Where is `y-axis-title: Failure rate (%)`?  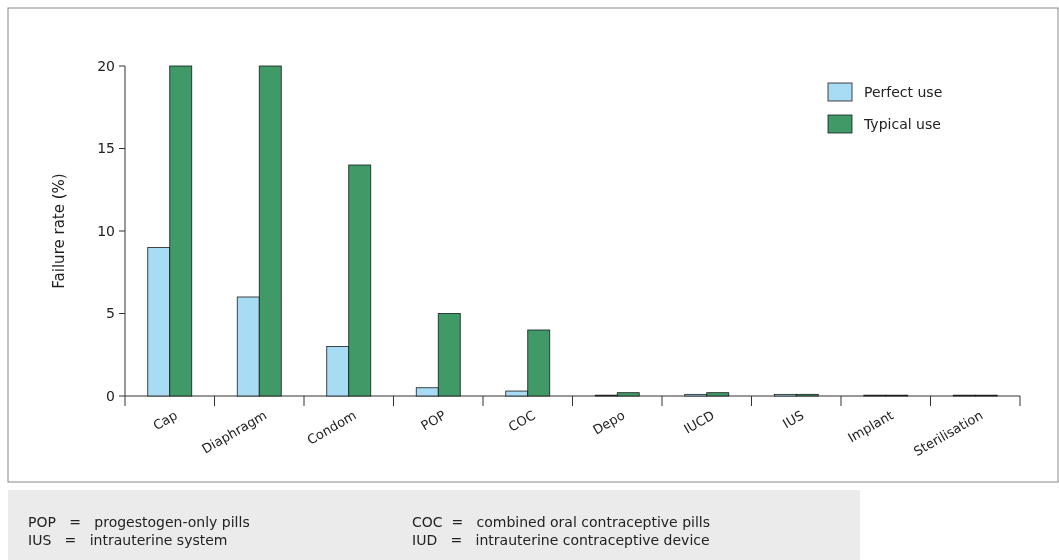
y-axis-title: Failure rate (%) is located at coordinates (59, 231).